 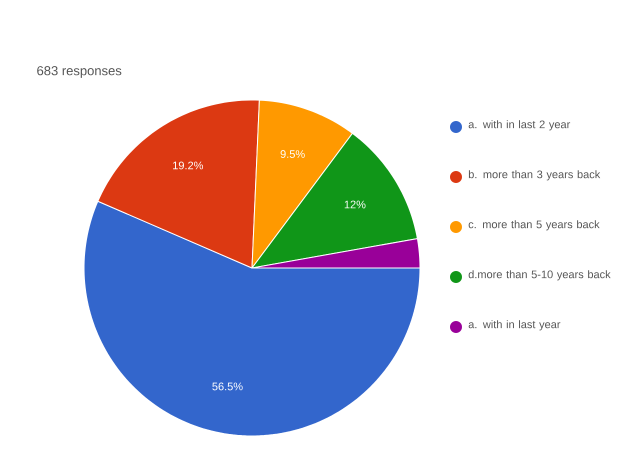 What do you see at coordinates (534, 225) in the screenshot?
I see `legend-label: c. more than 5 years back` at bounding box center [534, 225].